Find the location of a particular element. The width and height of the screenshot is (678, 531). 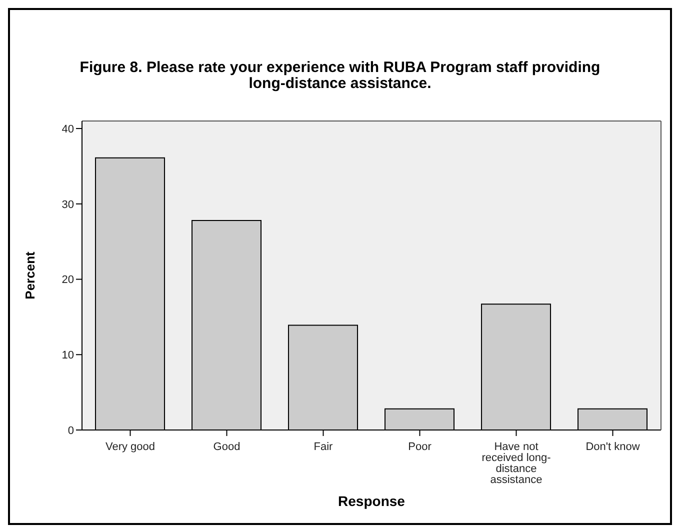

x-tick-label: Don't know is located at coordinates (613, 447).